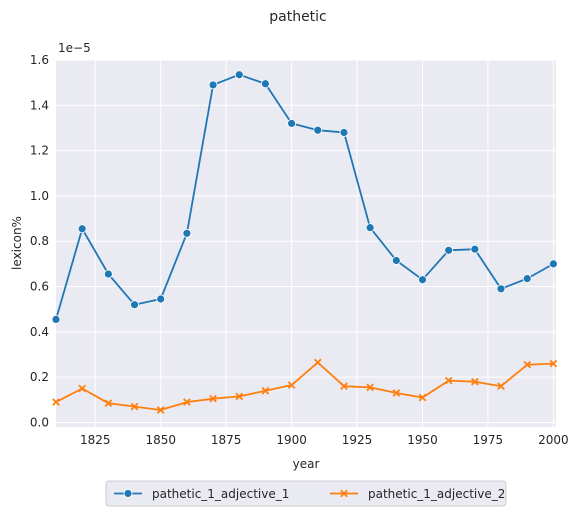  What do you see at coordinates (39, 151) in the screenshot?
I see `y-tick-label: 1.2` at bounding box center [39, 151].